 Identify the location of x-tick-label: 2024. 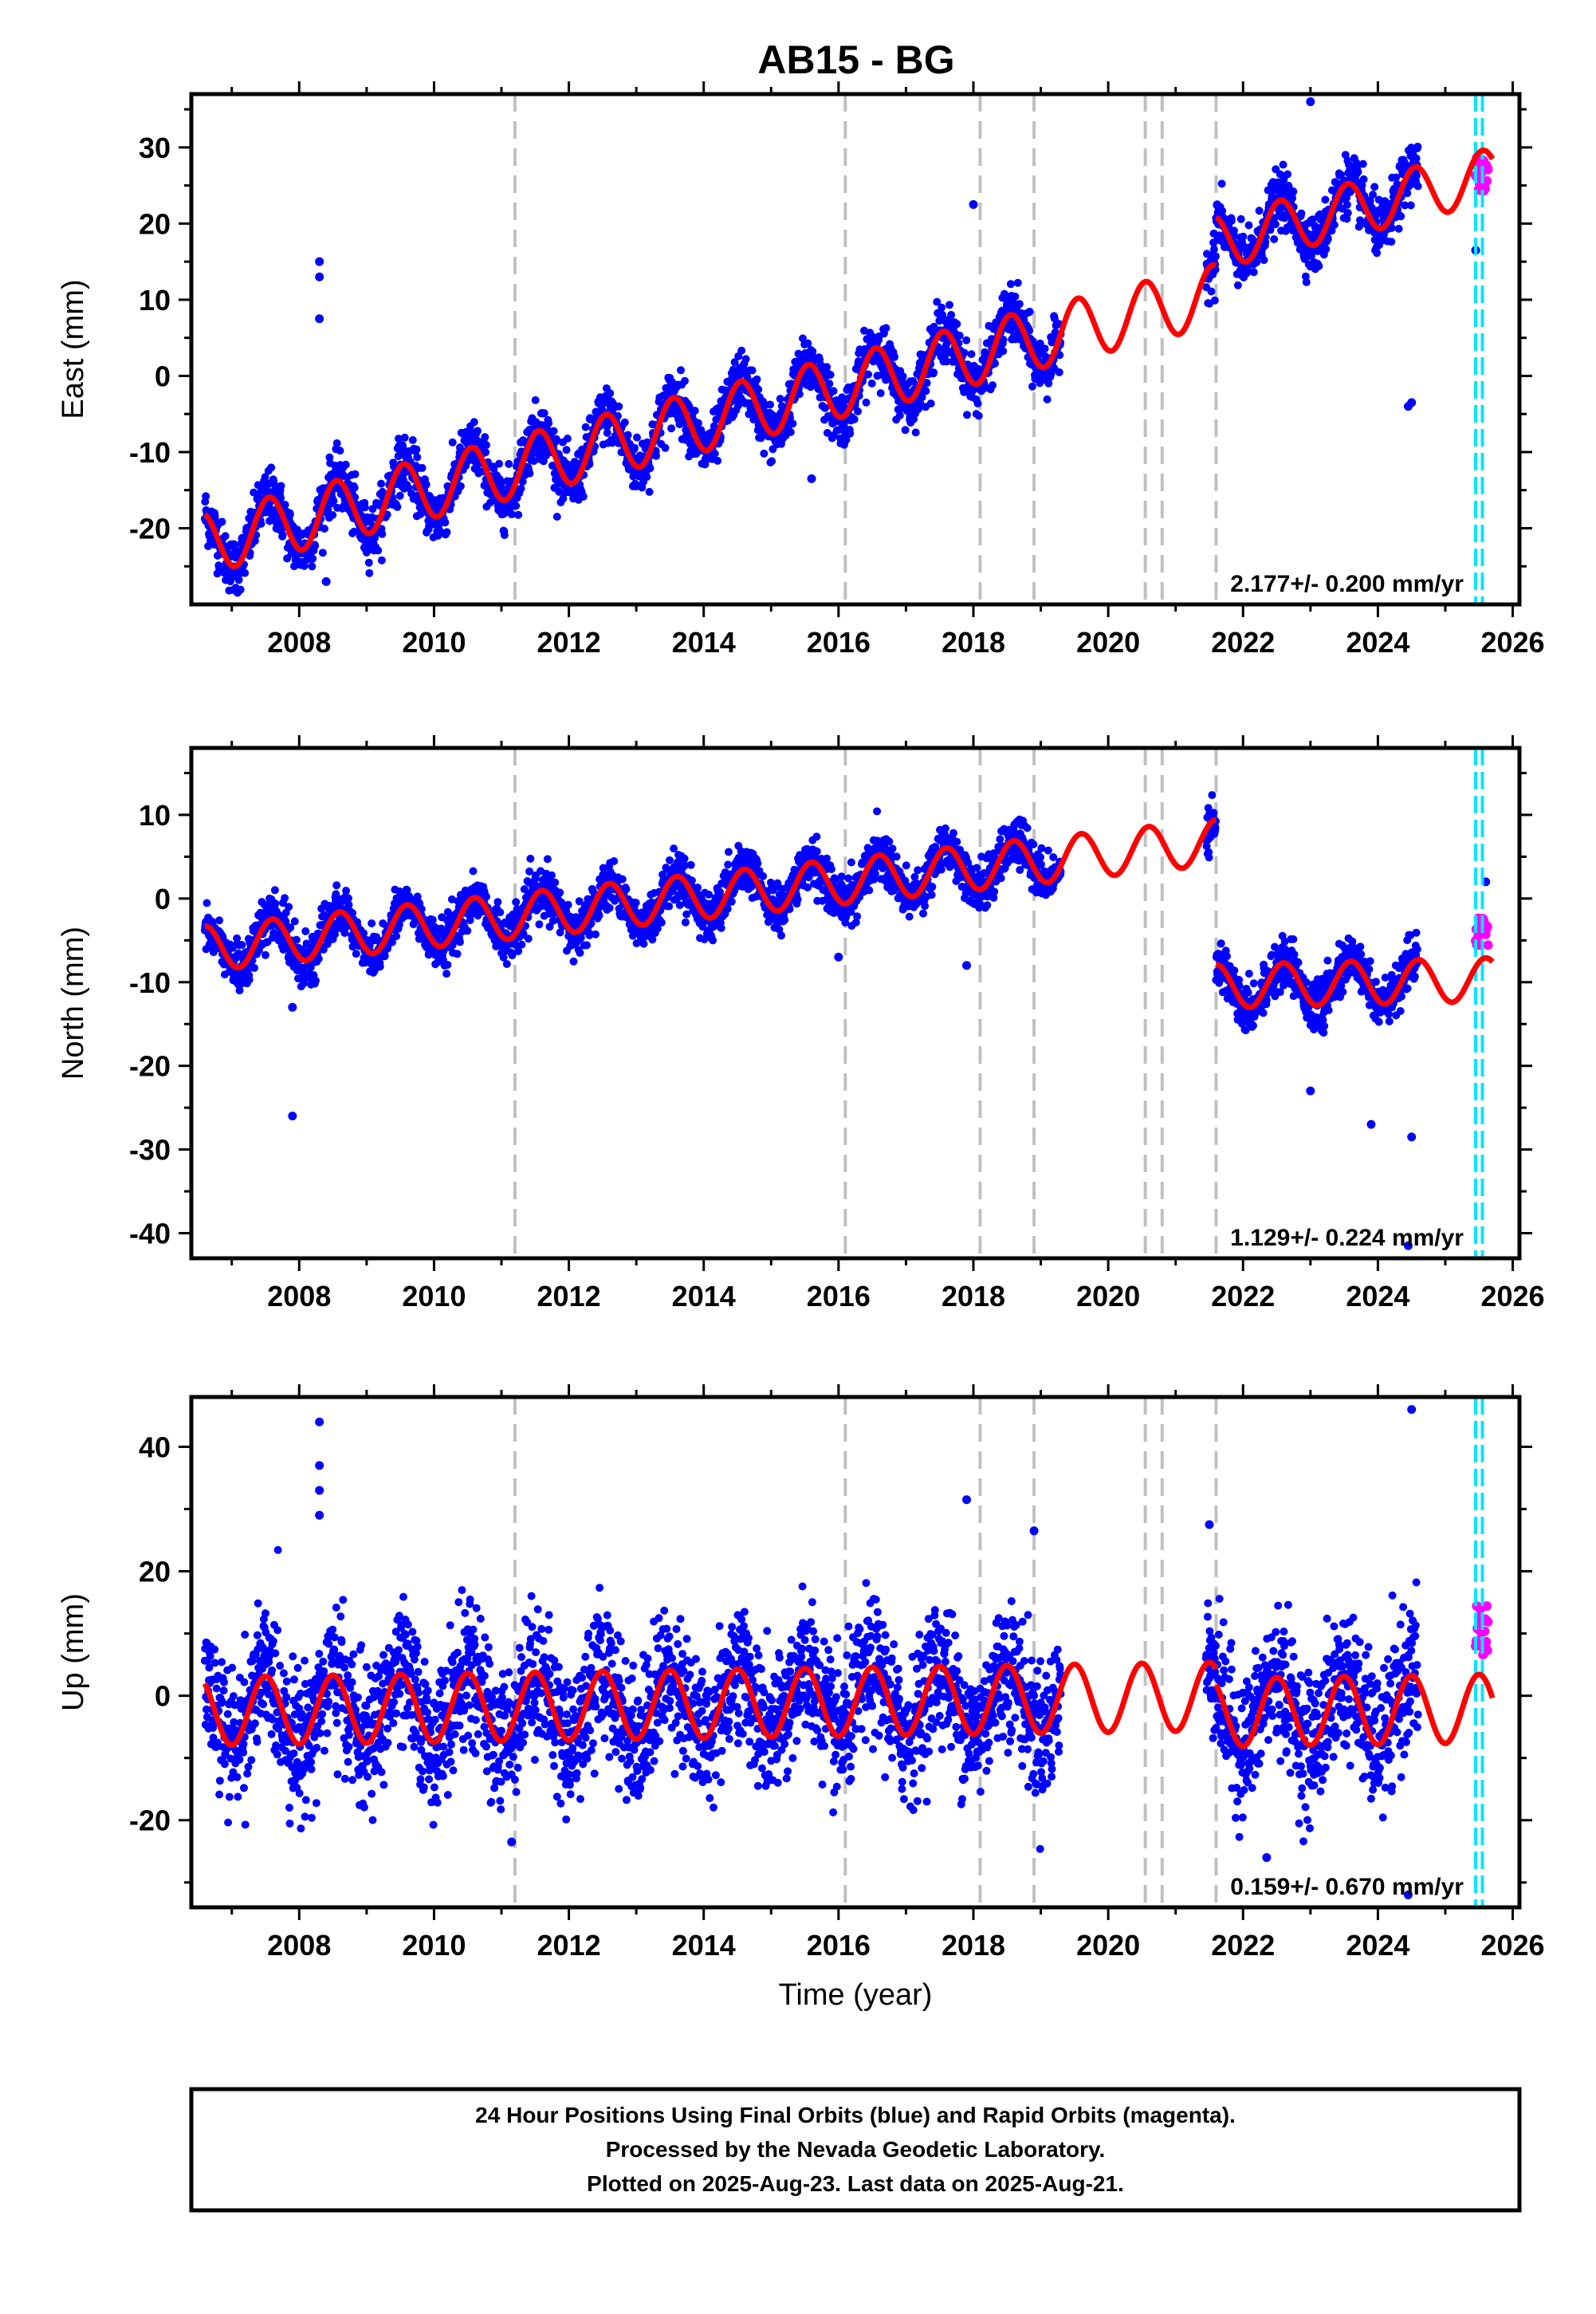
(1377, 642).